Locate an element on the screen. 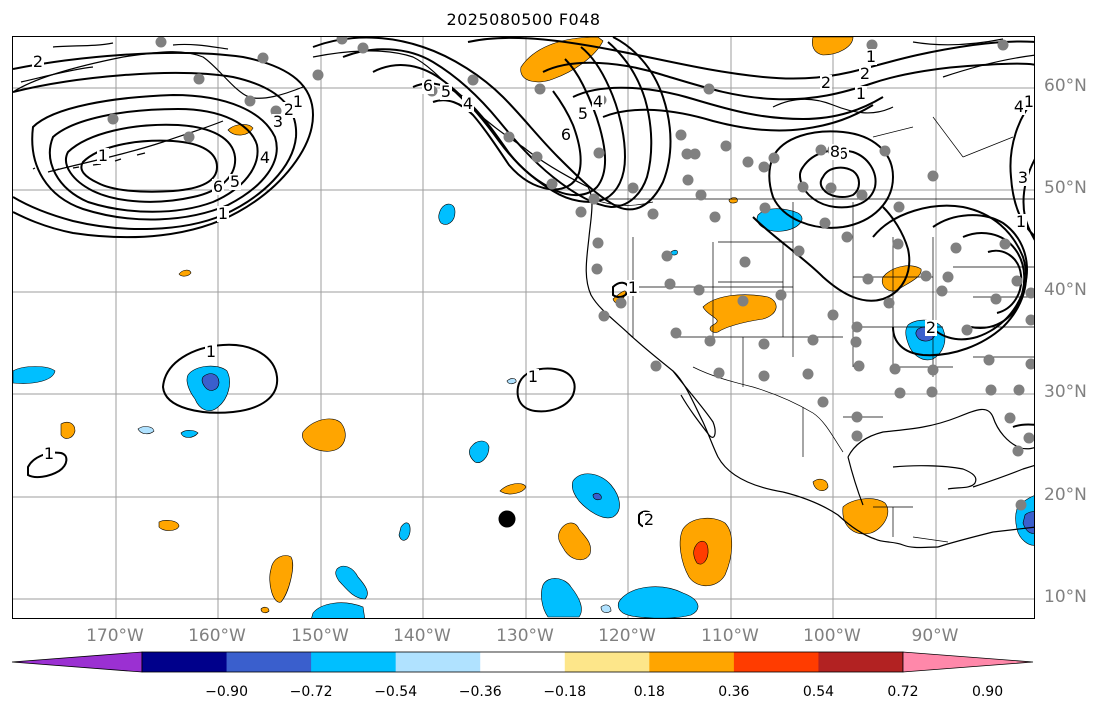 The width and height of the screenshot is (1105, 712). lat-label: 10°N is located at coordinates (1065, 597).